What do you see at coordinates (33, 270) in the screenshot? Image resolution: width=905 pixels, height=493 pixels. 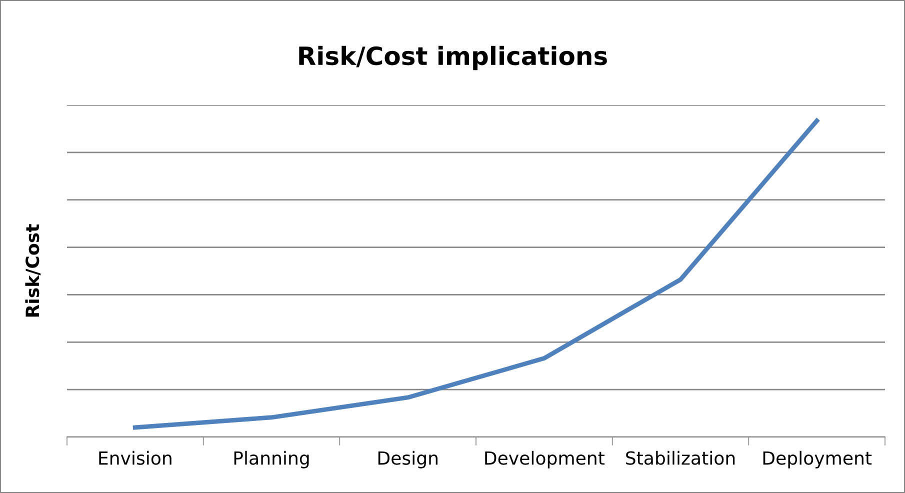 I see `y-axis-title: Risk/Cost` at bounding box center [33, 270].